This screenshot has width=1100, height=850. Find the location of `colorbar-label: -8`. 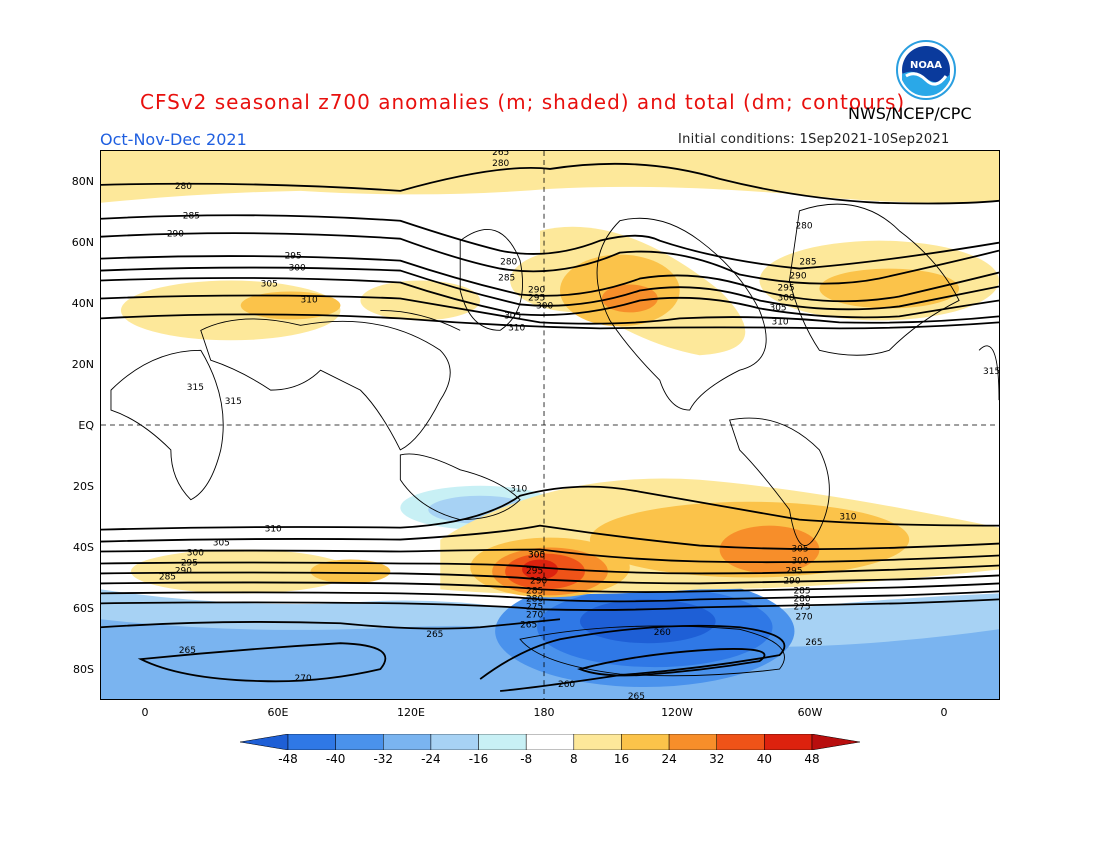

colorbar-label: -8 is located at coordinates (526, 759).